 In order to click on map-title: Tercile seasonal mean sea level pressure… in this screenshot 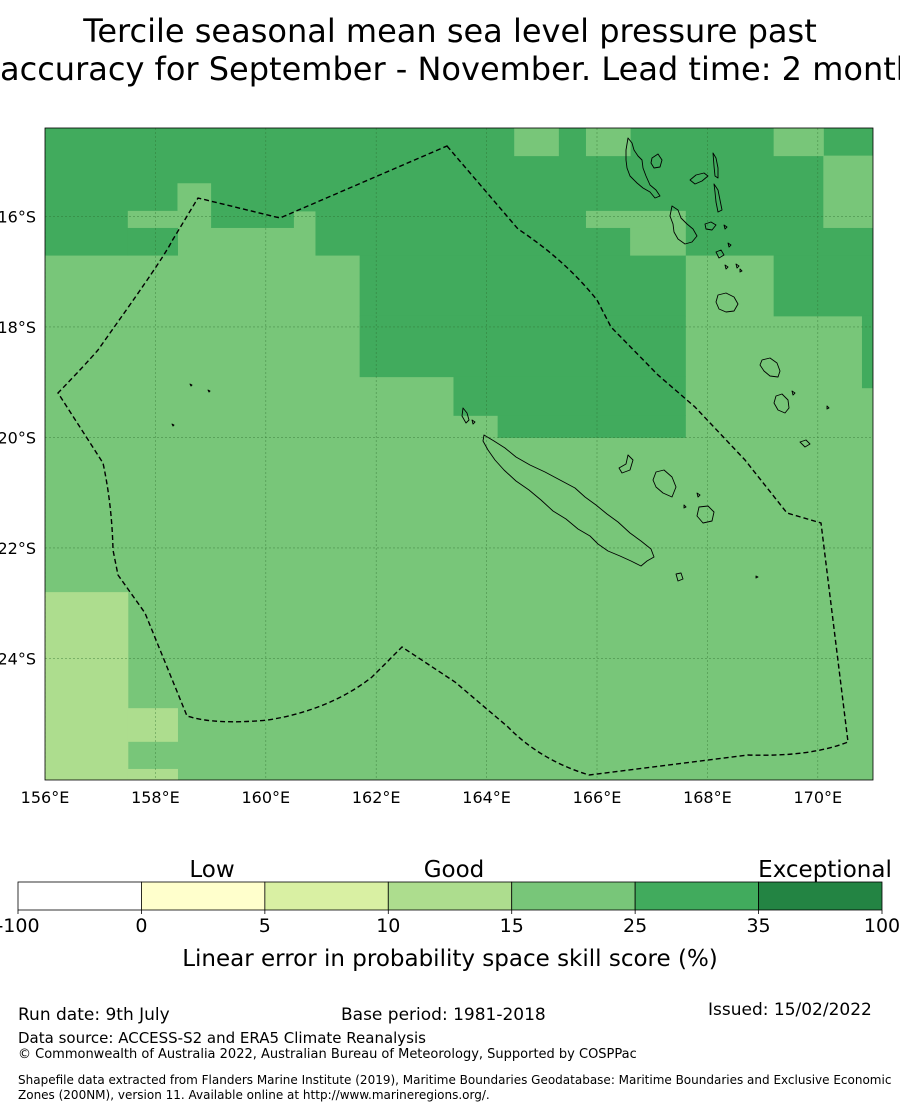, I will do `click(450, 50)`.